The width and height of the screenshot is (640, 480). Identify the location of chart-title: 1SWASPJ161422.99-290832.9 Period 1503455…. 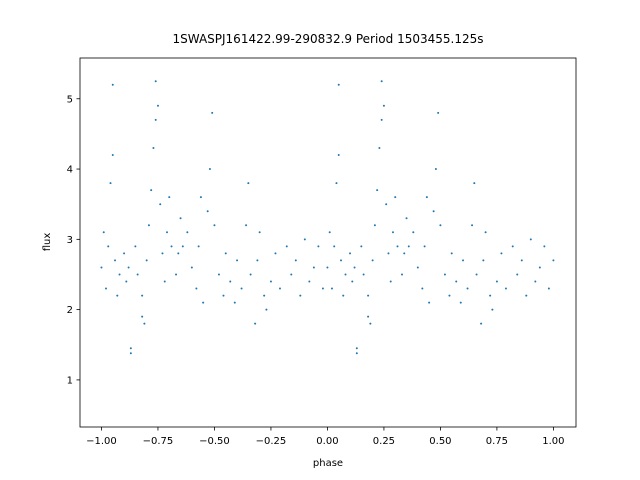
(327, 39).